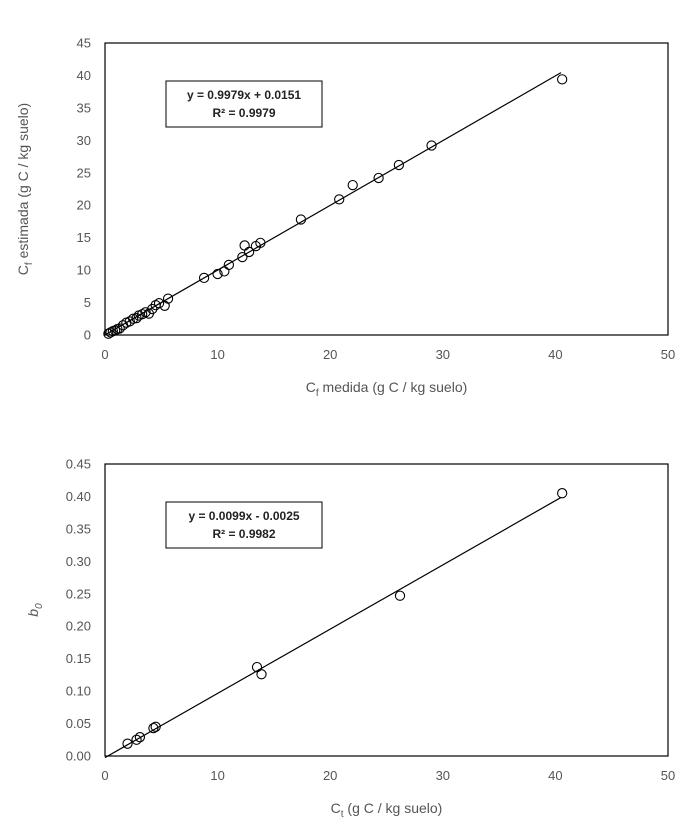  I want to click on y-tick-label: 5, so click(87, 302).